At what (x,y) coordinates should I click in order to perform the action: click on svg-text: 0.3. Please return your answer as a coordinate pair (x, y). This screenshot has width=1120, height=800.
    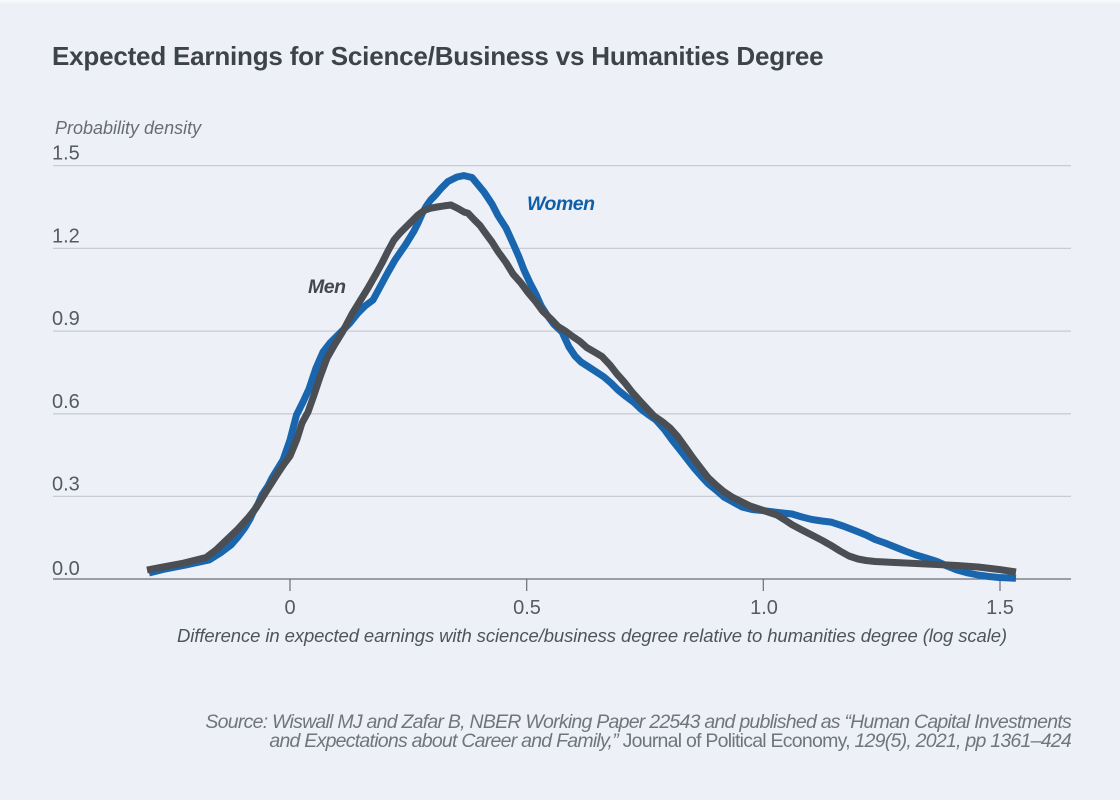
    Looking at the image, I should click on (66, 485).